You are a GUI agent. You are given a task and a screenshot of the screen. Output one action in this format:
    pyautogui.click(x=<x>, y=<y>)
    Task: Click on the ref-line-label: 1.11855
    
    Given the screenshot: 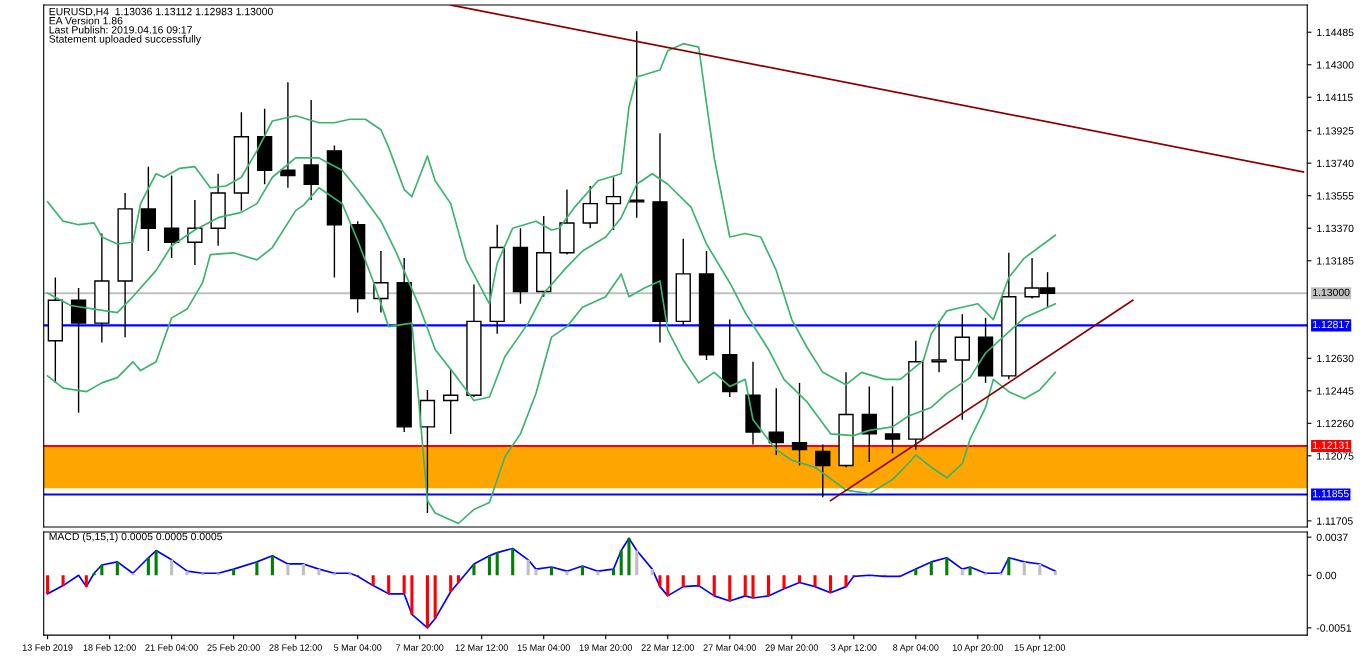 What is the action you would take?
    pyautogui.click(x=1331, y=493)
    